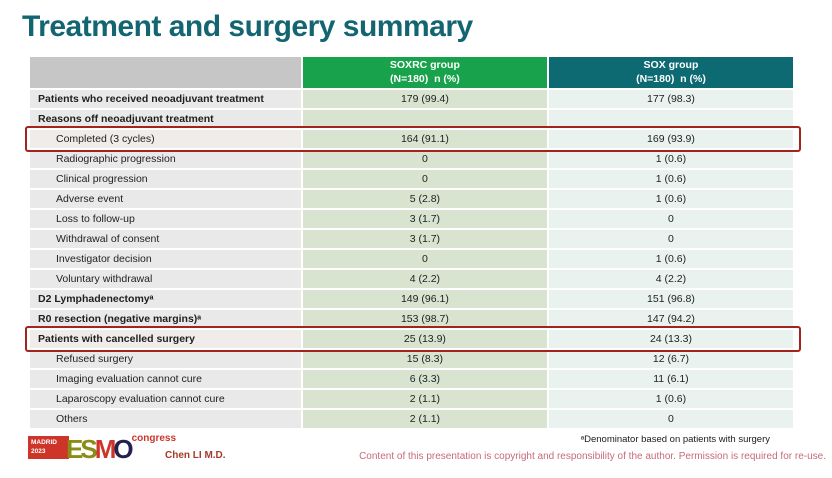  Describe the element at coordinates (38, 451) in the screenshot. I see `year-label: 2023` at that location.